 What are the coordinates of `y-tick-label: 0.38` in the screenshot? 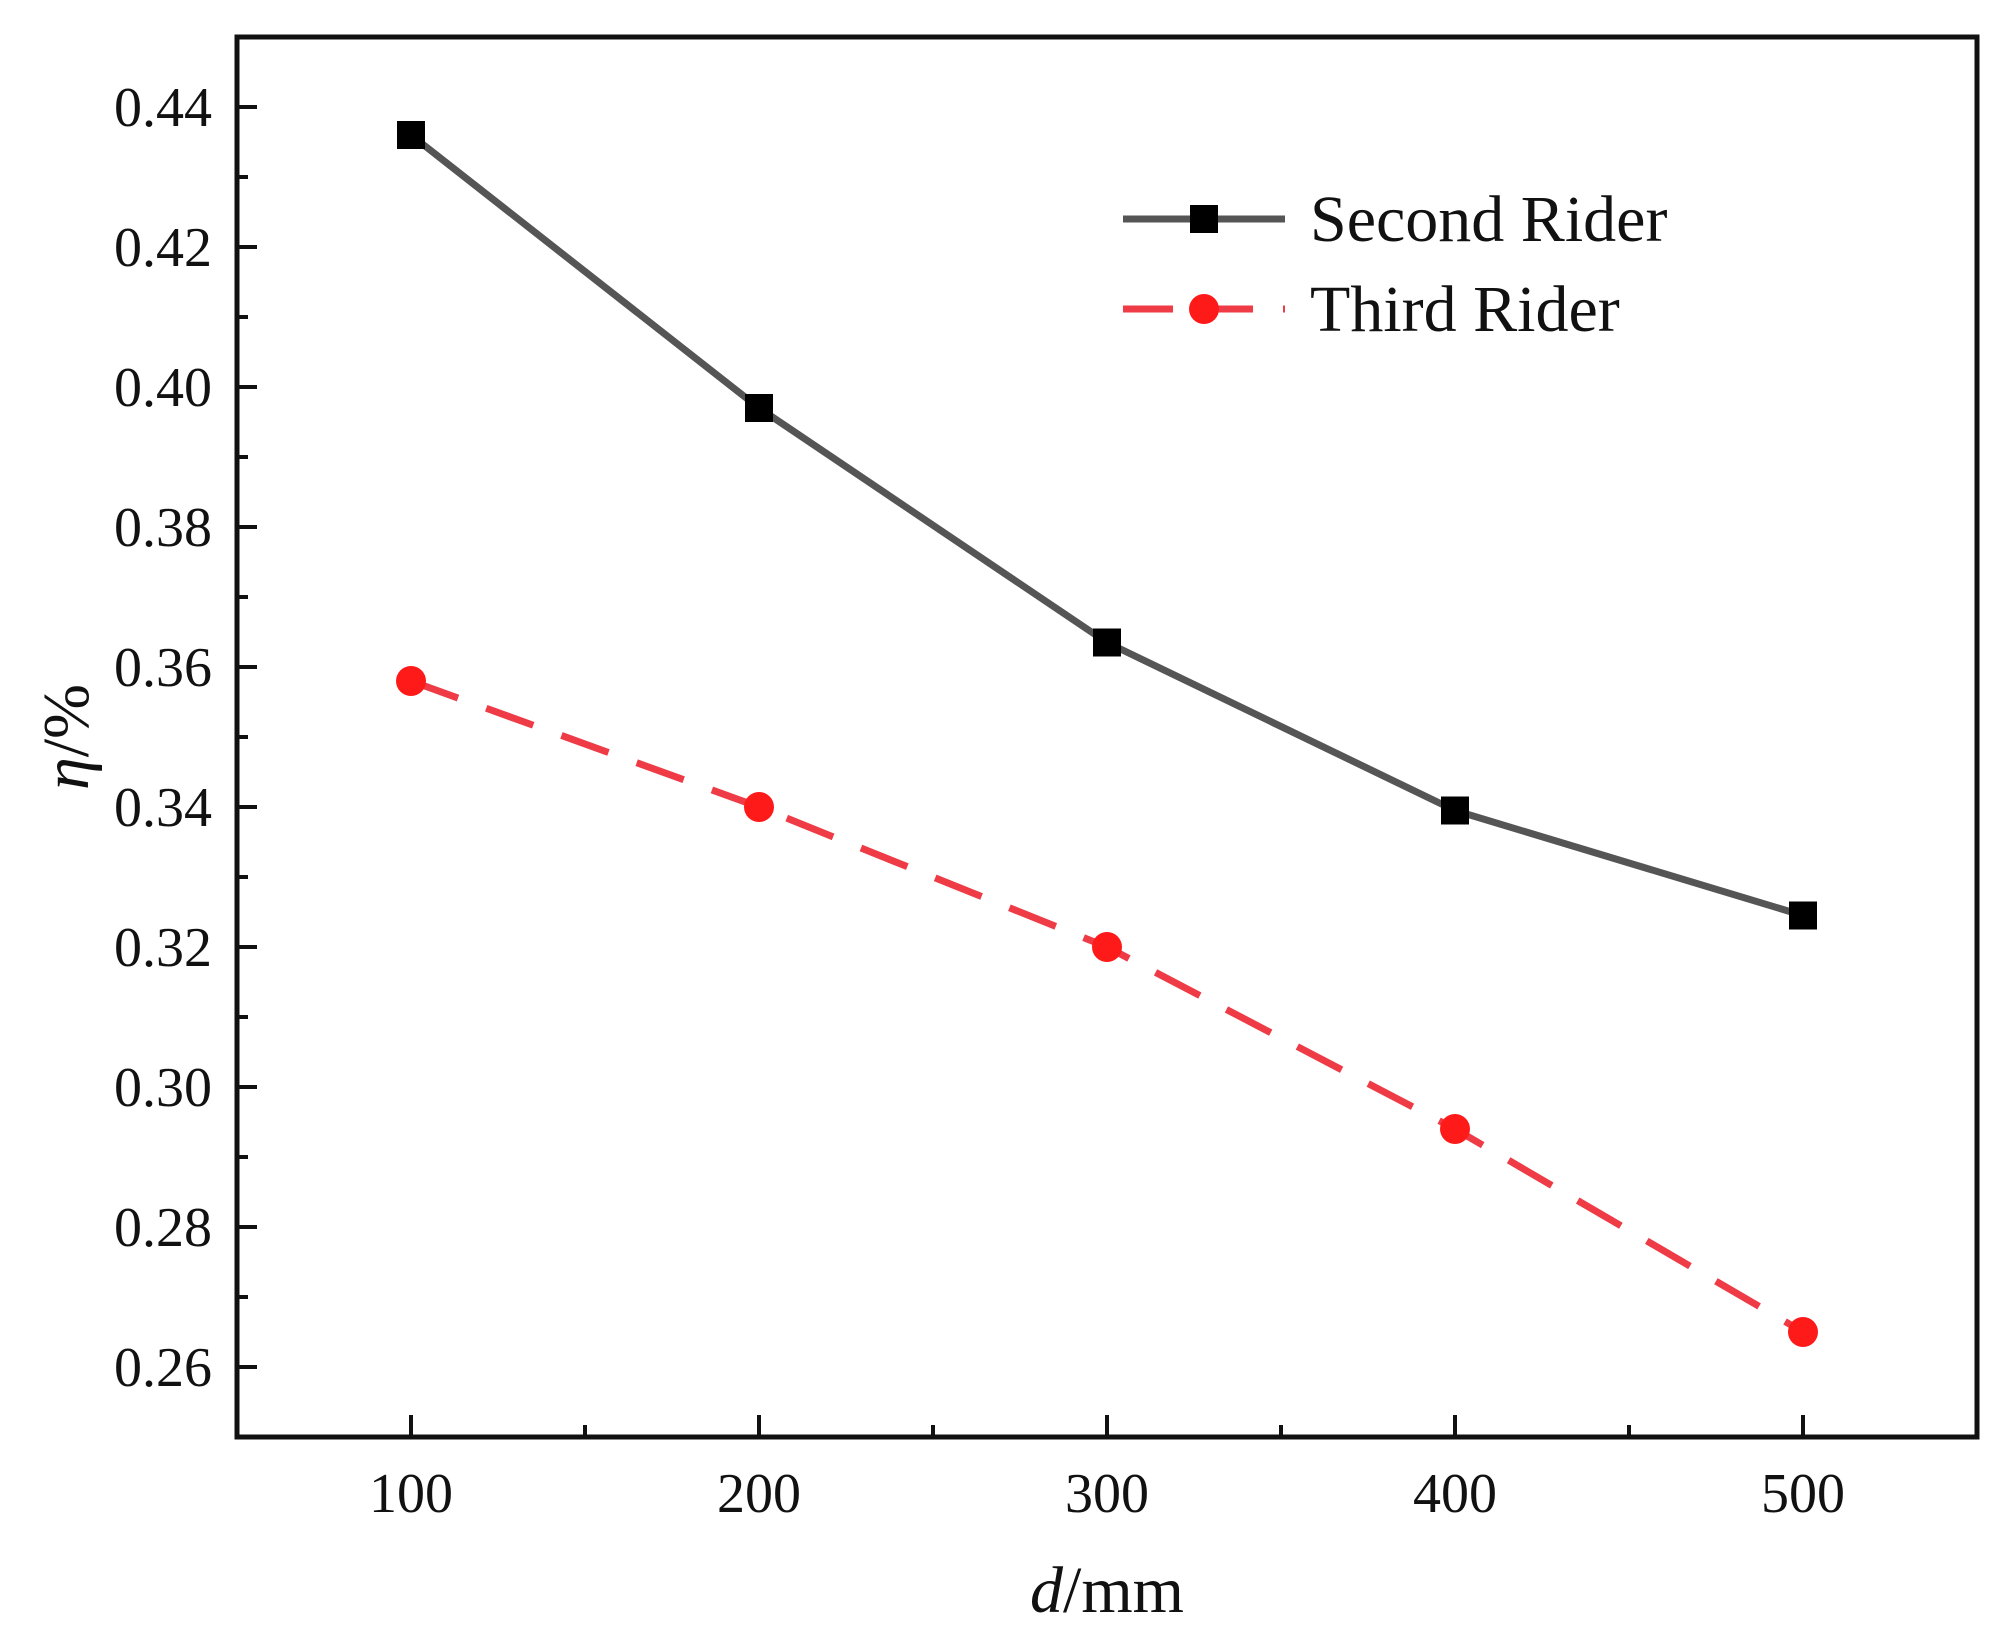 It's located at (163, 528).